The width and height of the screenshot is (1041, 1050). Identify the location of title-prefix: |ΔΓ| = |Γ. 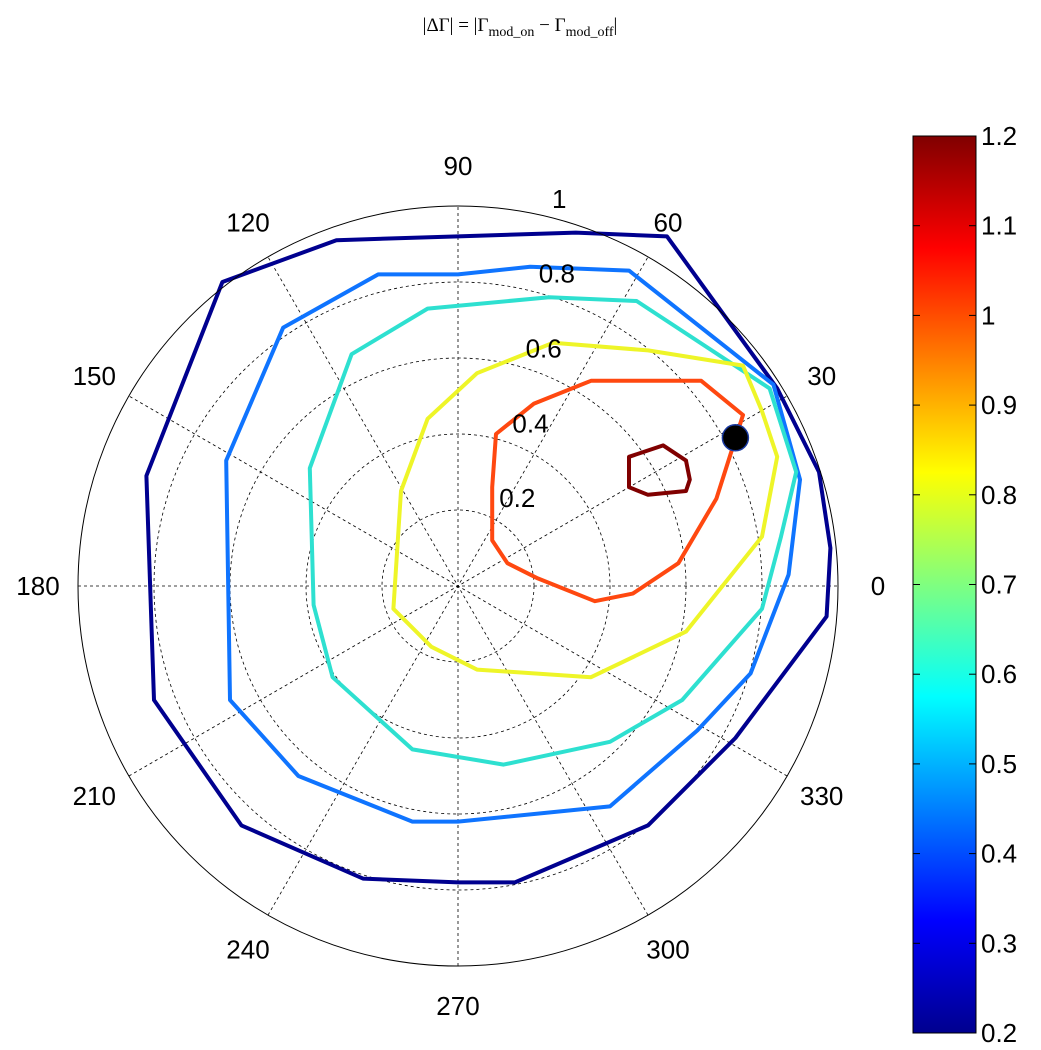
(456, 25).